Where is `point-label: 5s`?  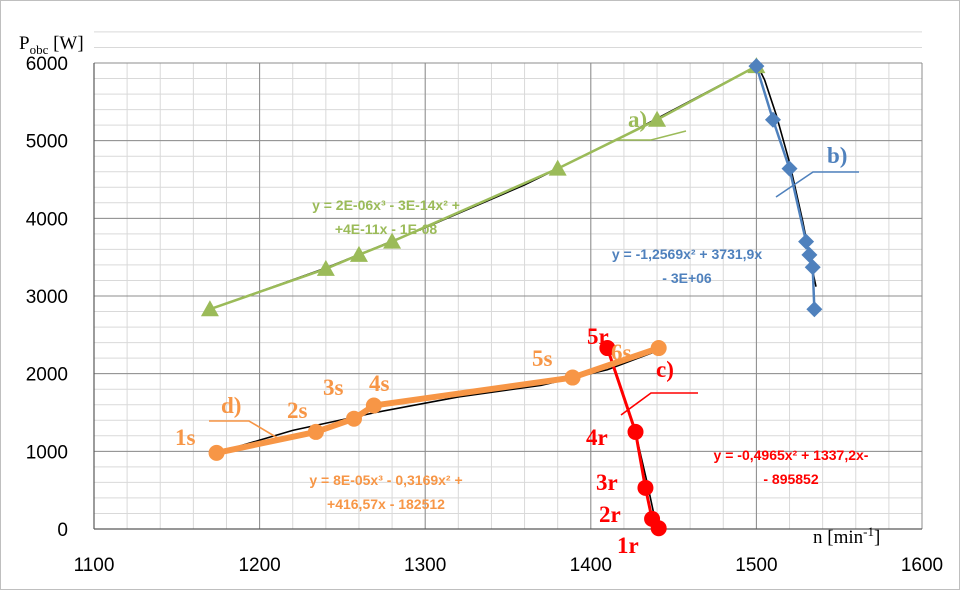 point-label: 5s is located at coordinates (542, 358).